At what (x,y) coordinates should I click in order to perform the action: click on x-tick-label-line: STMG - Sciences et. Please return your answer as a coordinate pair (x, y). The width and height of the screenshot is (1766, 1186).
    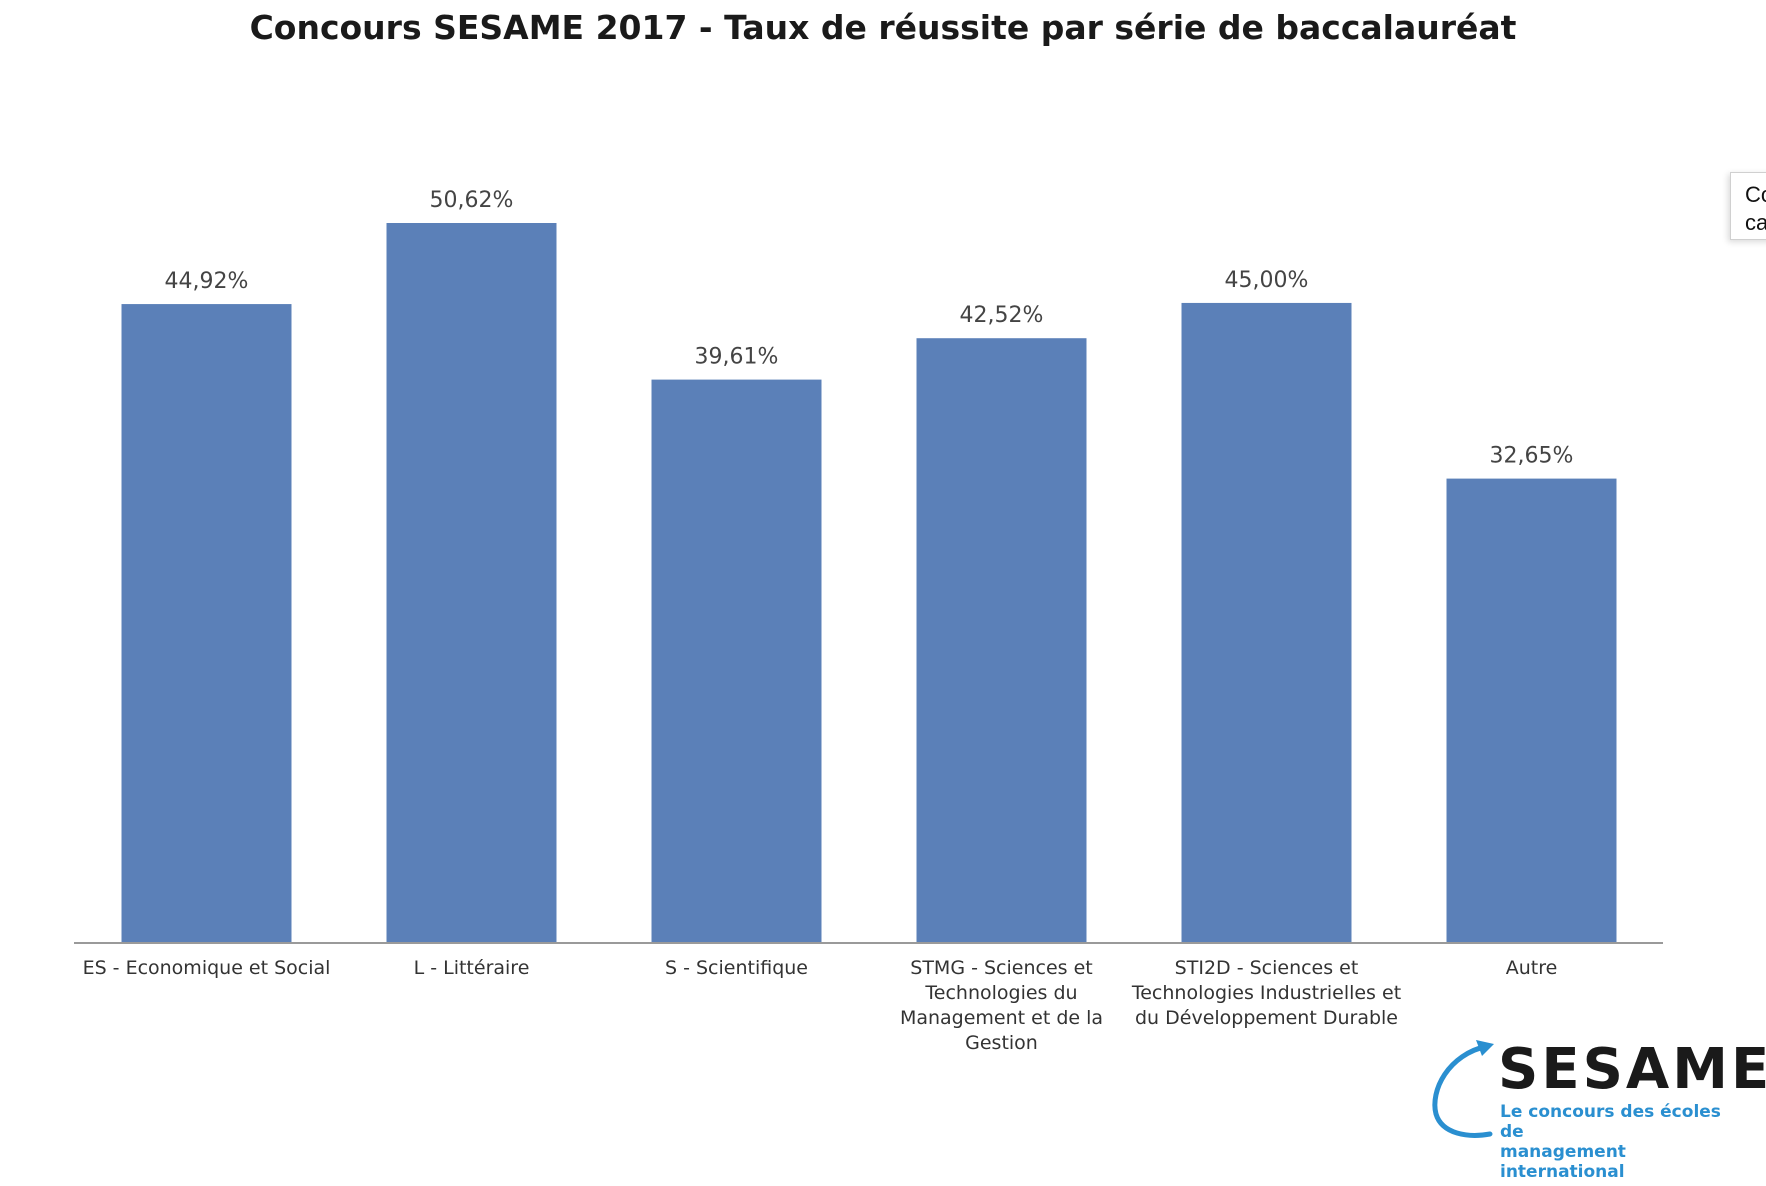
    Looking at the image, I should click on (1001, 968).